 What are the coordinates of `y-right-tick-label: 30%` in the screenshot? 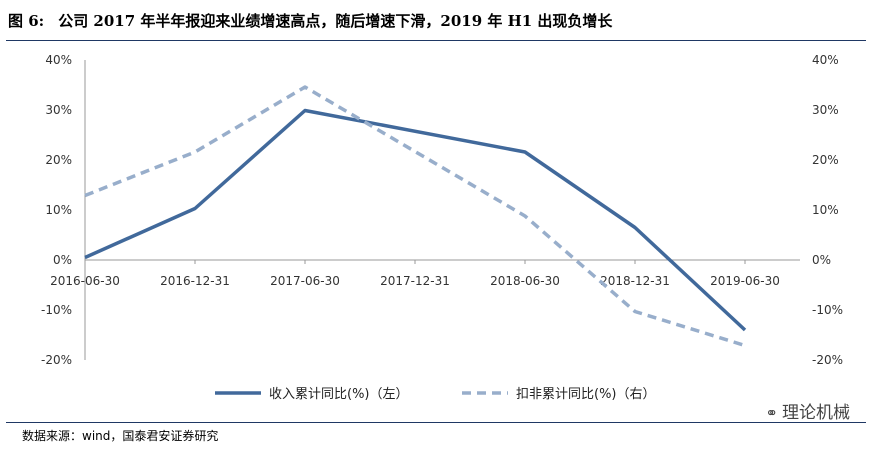 It's located at (825, 110).